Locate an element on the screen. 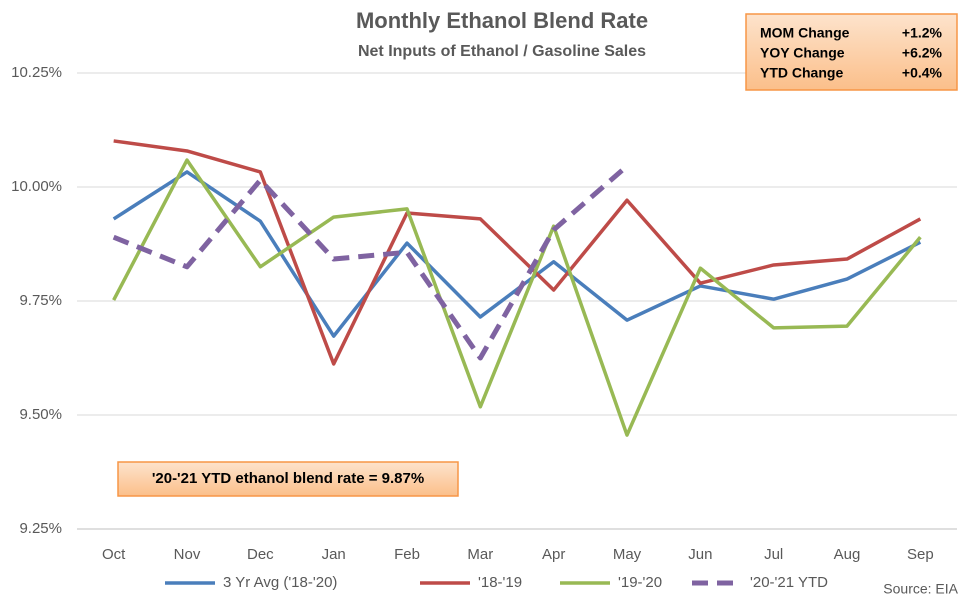  legend-label: '19-'20 is located at coordinates (640, 582).